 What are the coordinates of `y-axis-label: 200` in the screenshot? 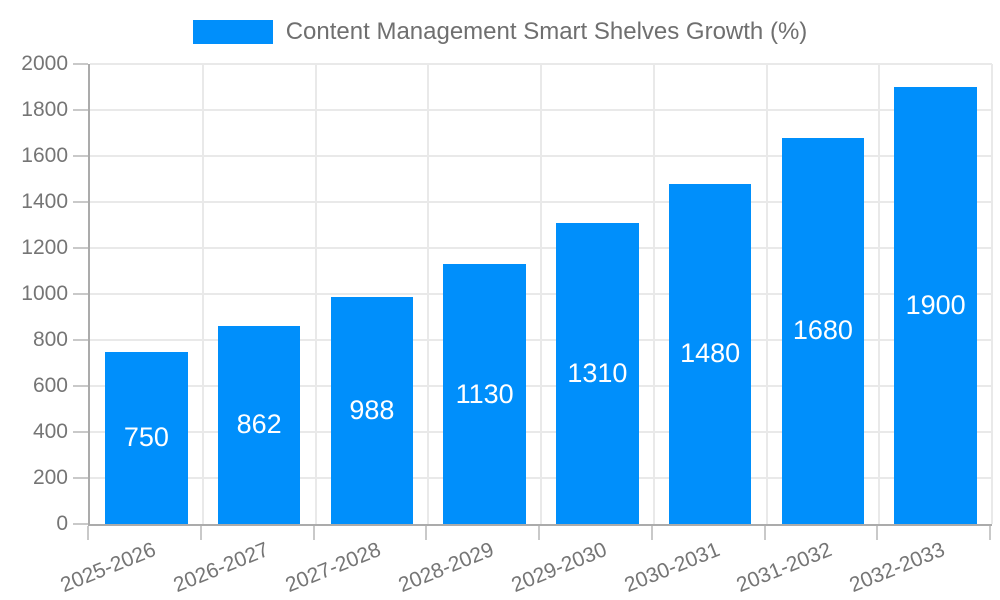 It's located at (50, 477).